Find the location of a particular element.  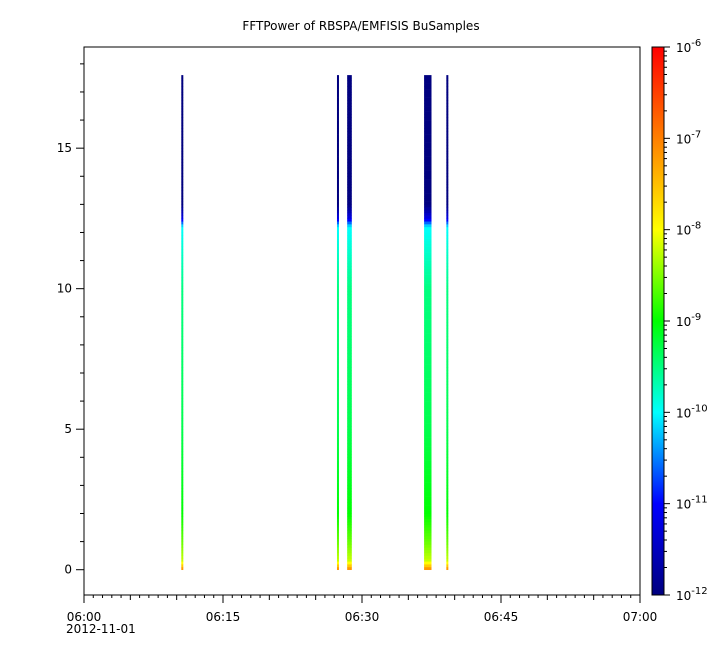

x-tick-label: 06:45 is located at coordinates (501, 617).